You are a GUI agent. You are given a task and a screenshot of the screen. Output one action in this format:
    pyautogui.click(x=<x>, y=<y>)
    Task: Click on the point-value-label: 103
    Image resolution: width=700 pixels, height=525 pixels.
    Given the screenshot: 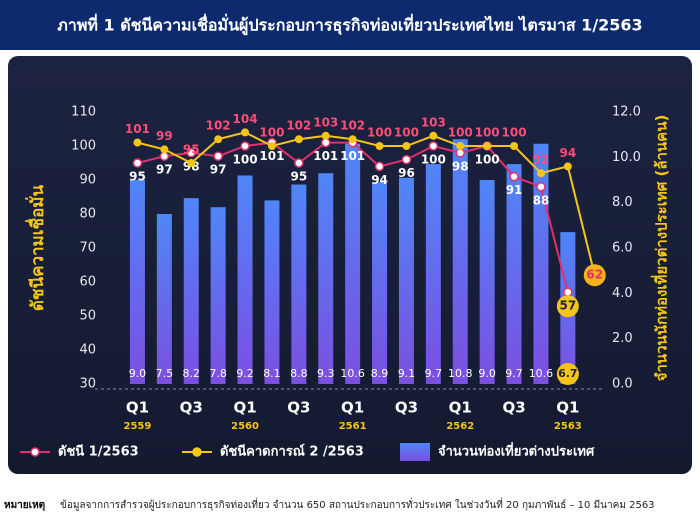 What is the action you would take?
    pyautogui.click(x=433, y=122)
    